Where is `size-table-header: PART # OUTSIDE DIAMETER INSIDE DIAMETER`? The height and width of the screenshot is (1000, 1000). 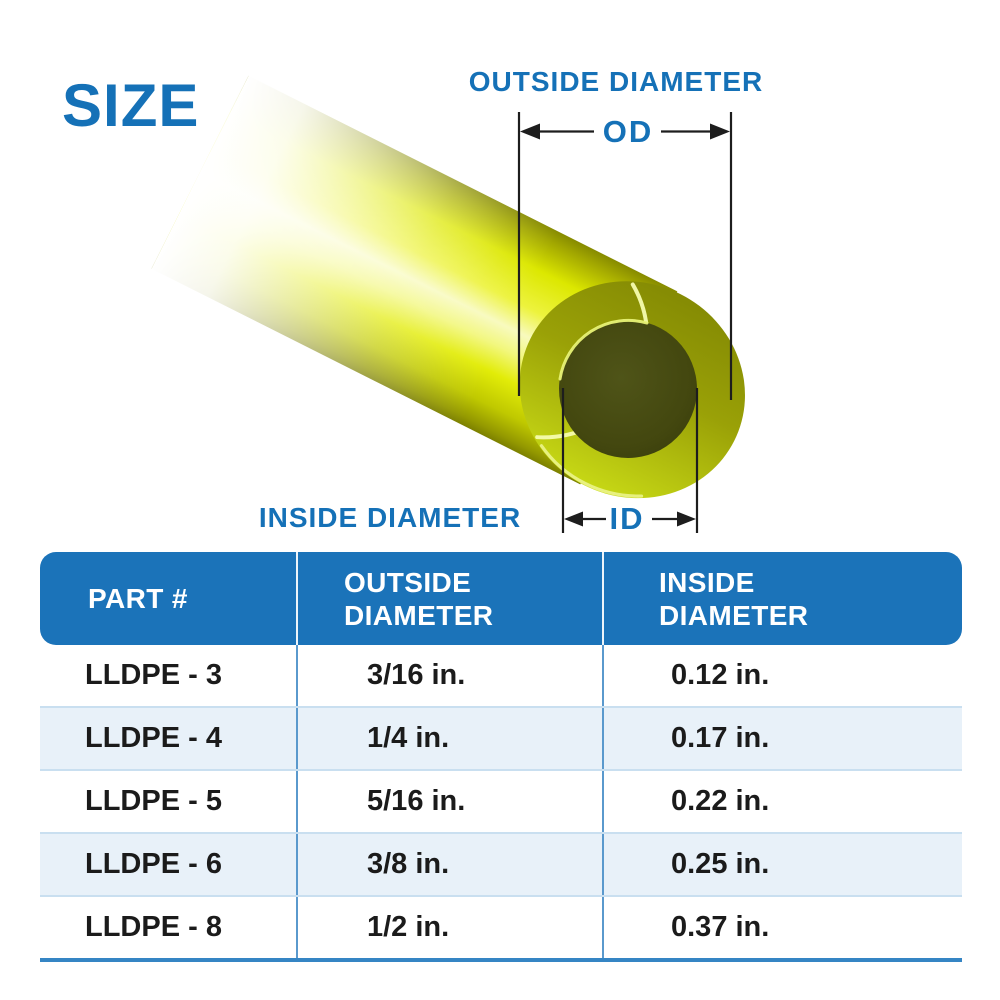 size-table-header: PART # OUTSIDE DIAMETER INSIDE DIAMETER is located at coordinates (501, 598).